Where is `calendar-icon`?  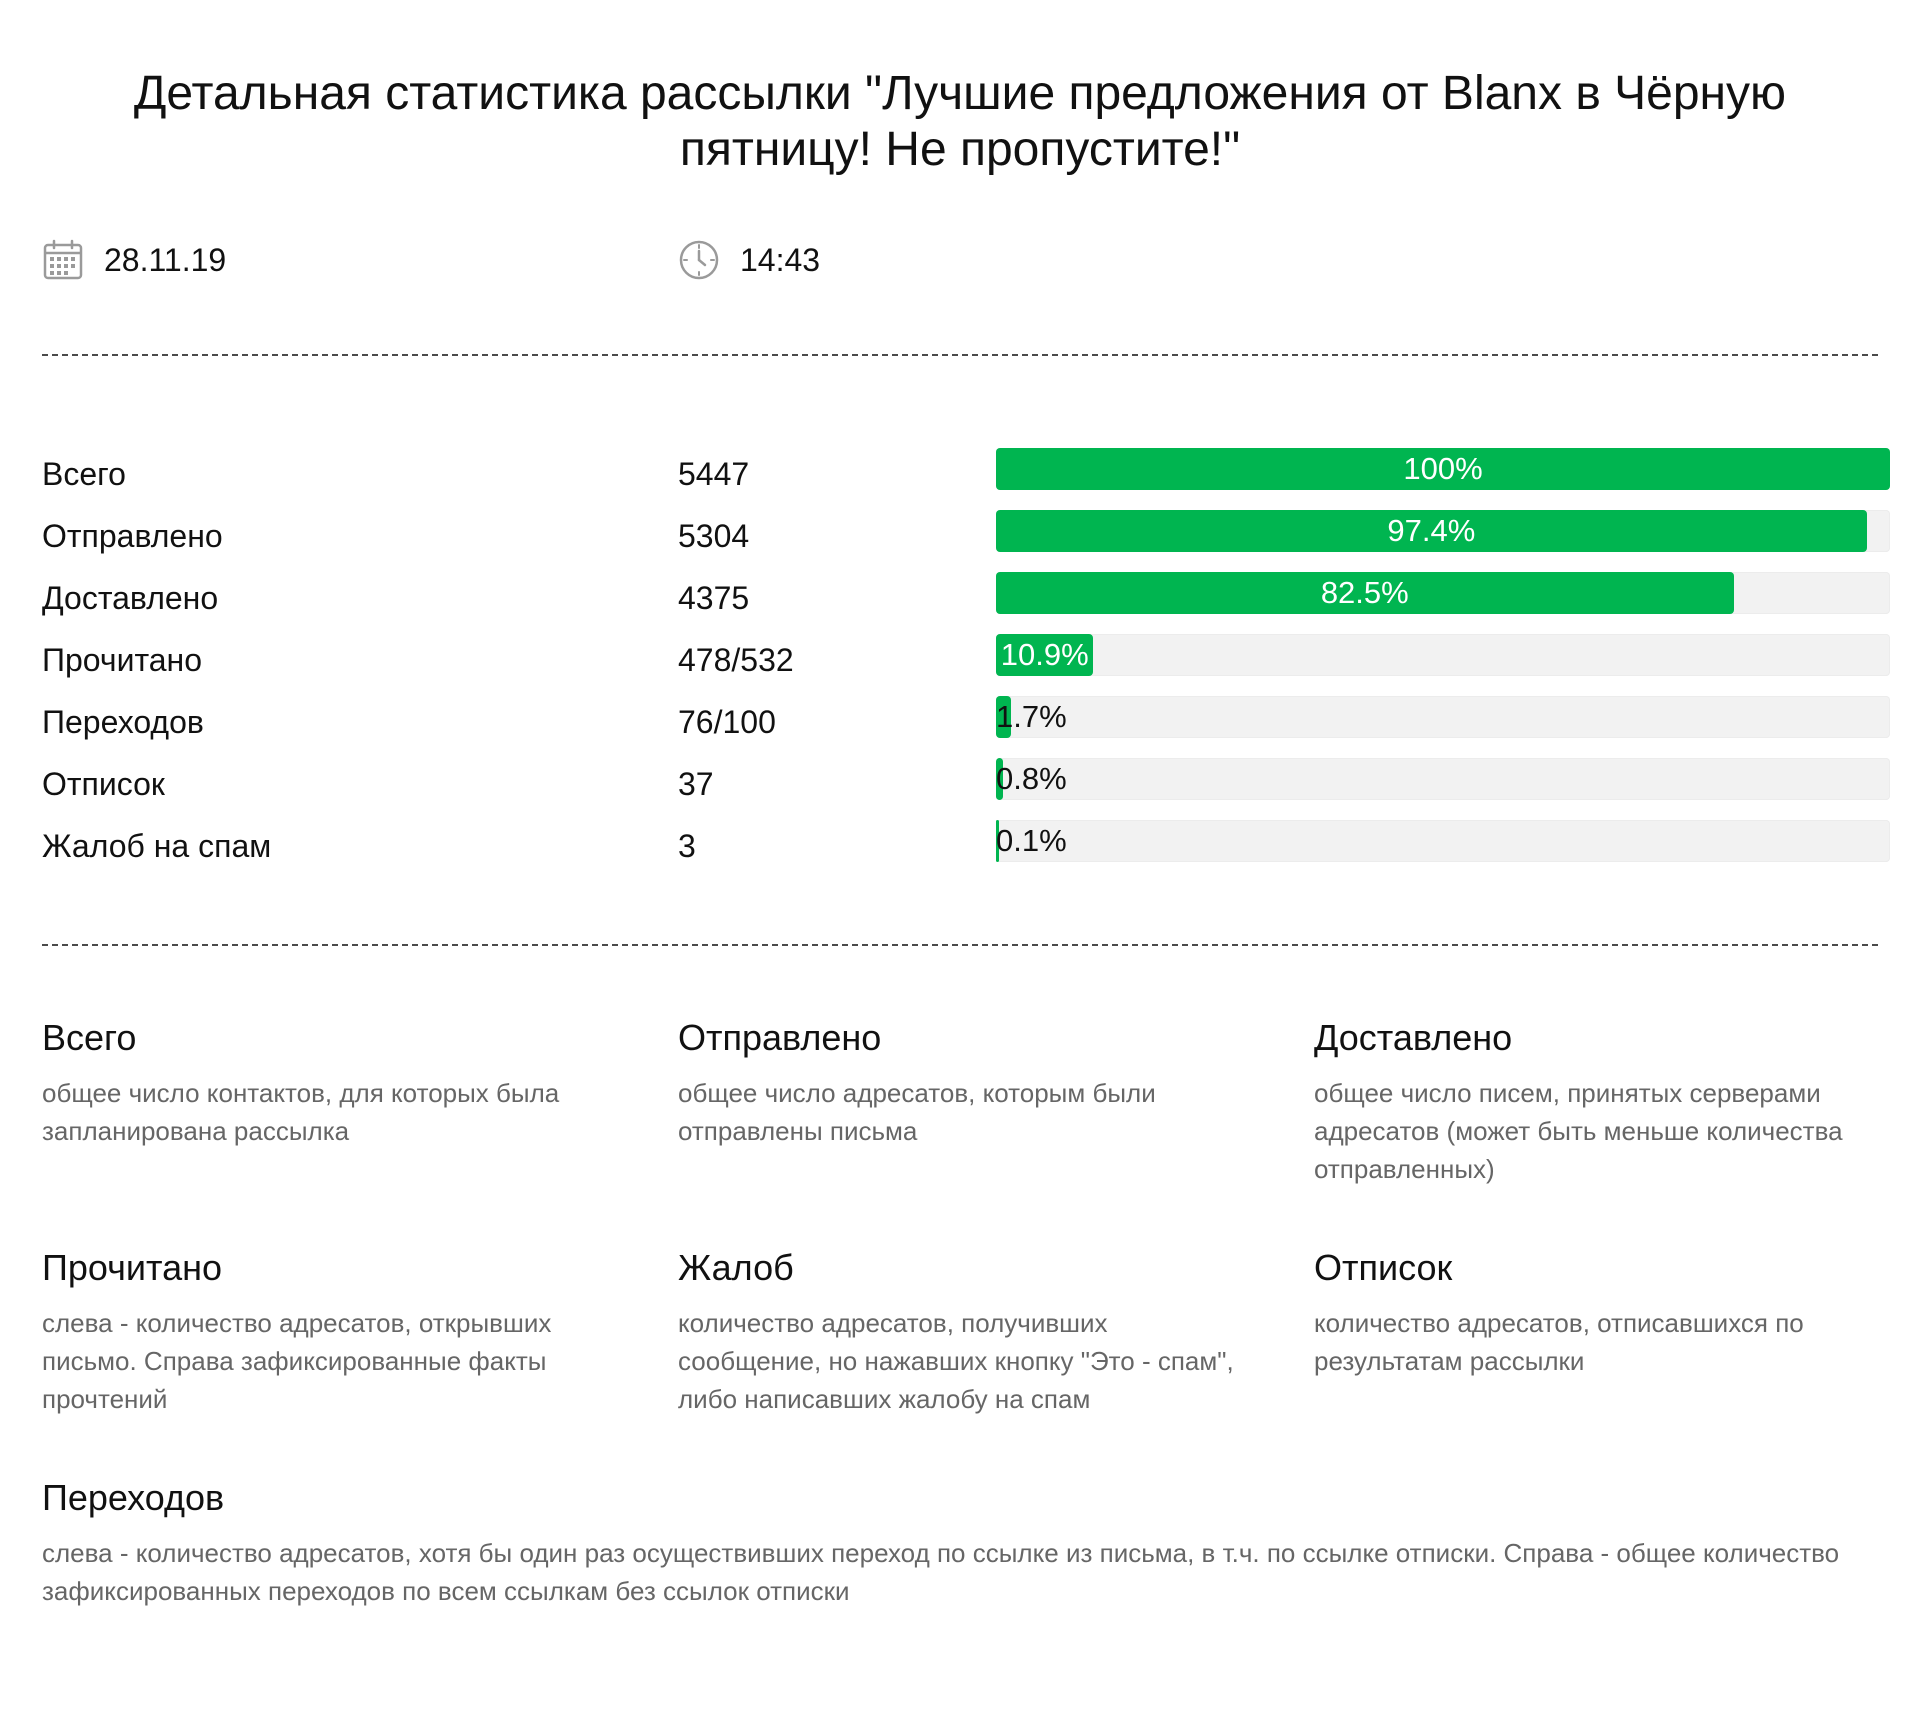 calendar-icon is located at coordinates (63, 260).